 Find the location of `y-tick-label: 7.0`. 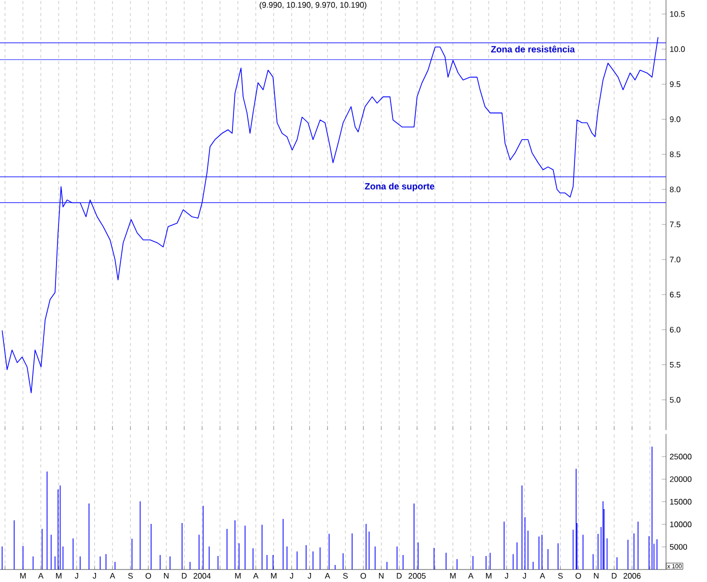

y-tick-label: 7.0 is located at coordinates (675, 259).